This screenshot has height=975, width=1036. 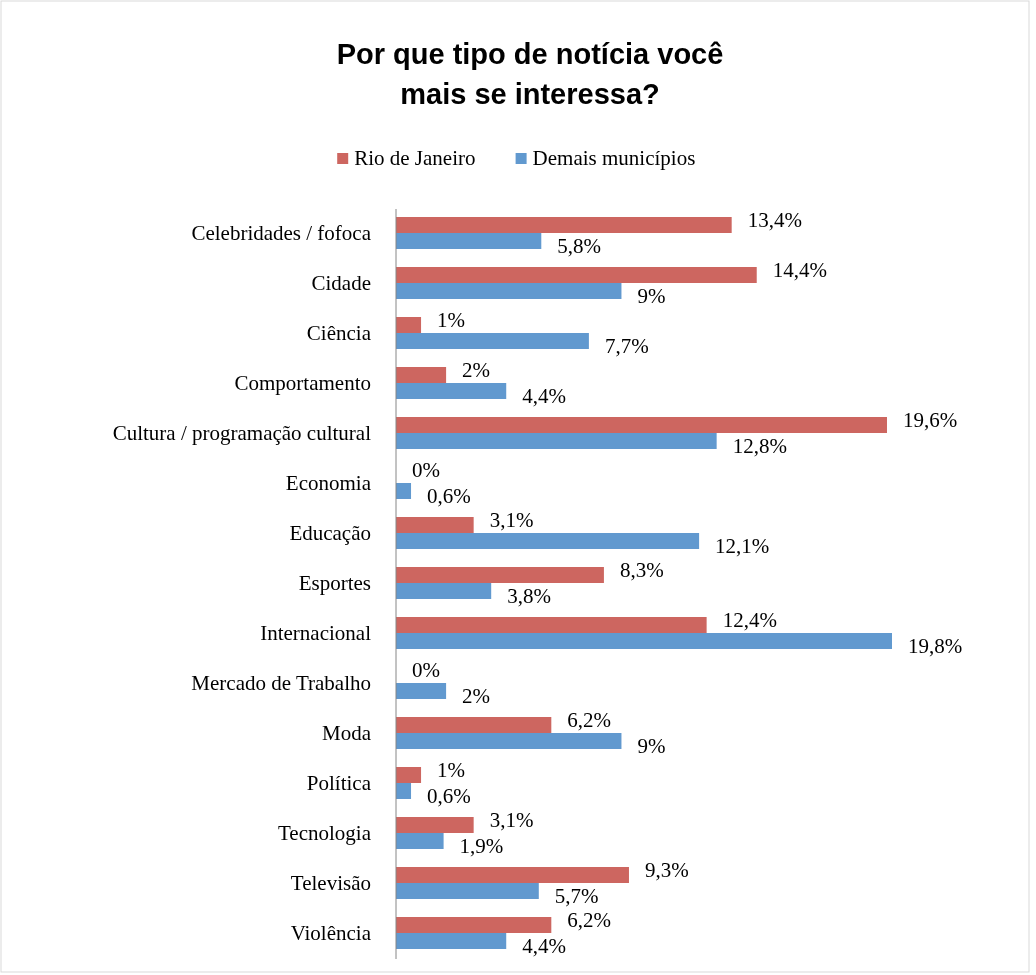 I want to click on chart-title: Por que tipo de notícia você mais se interessa?, so click(x=530, y=74).